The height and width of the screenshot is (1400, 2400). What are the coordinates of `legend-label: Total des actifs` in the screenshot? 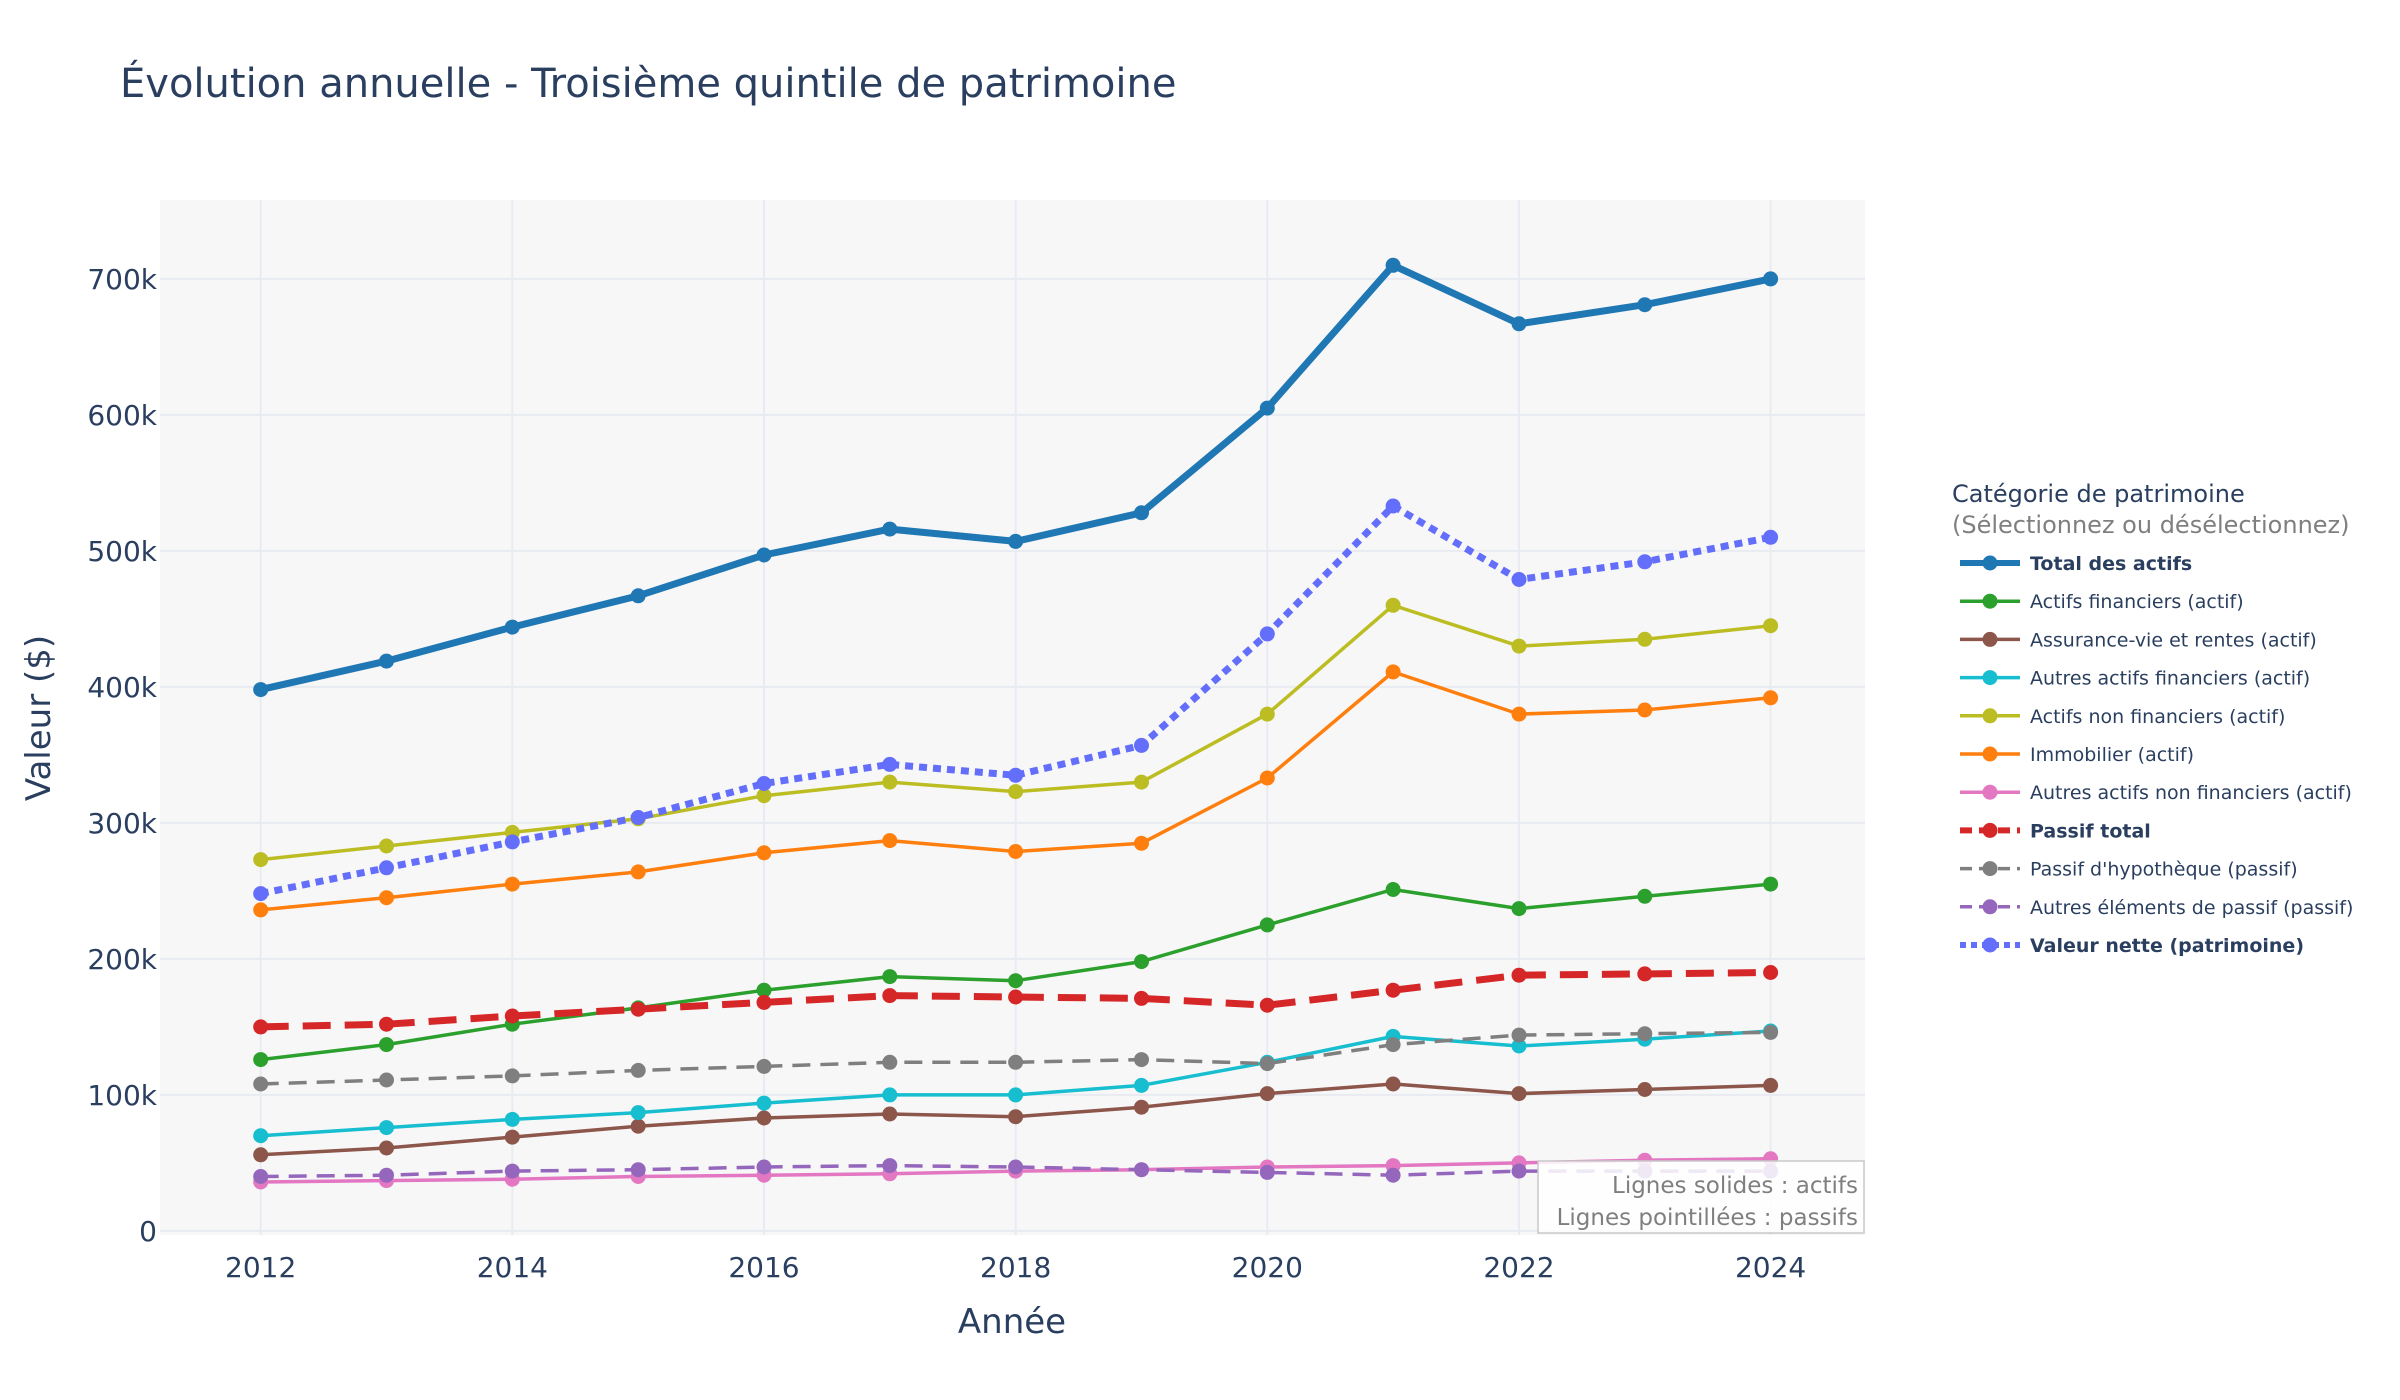 It's located at (2111, 564).